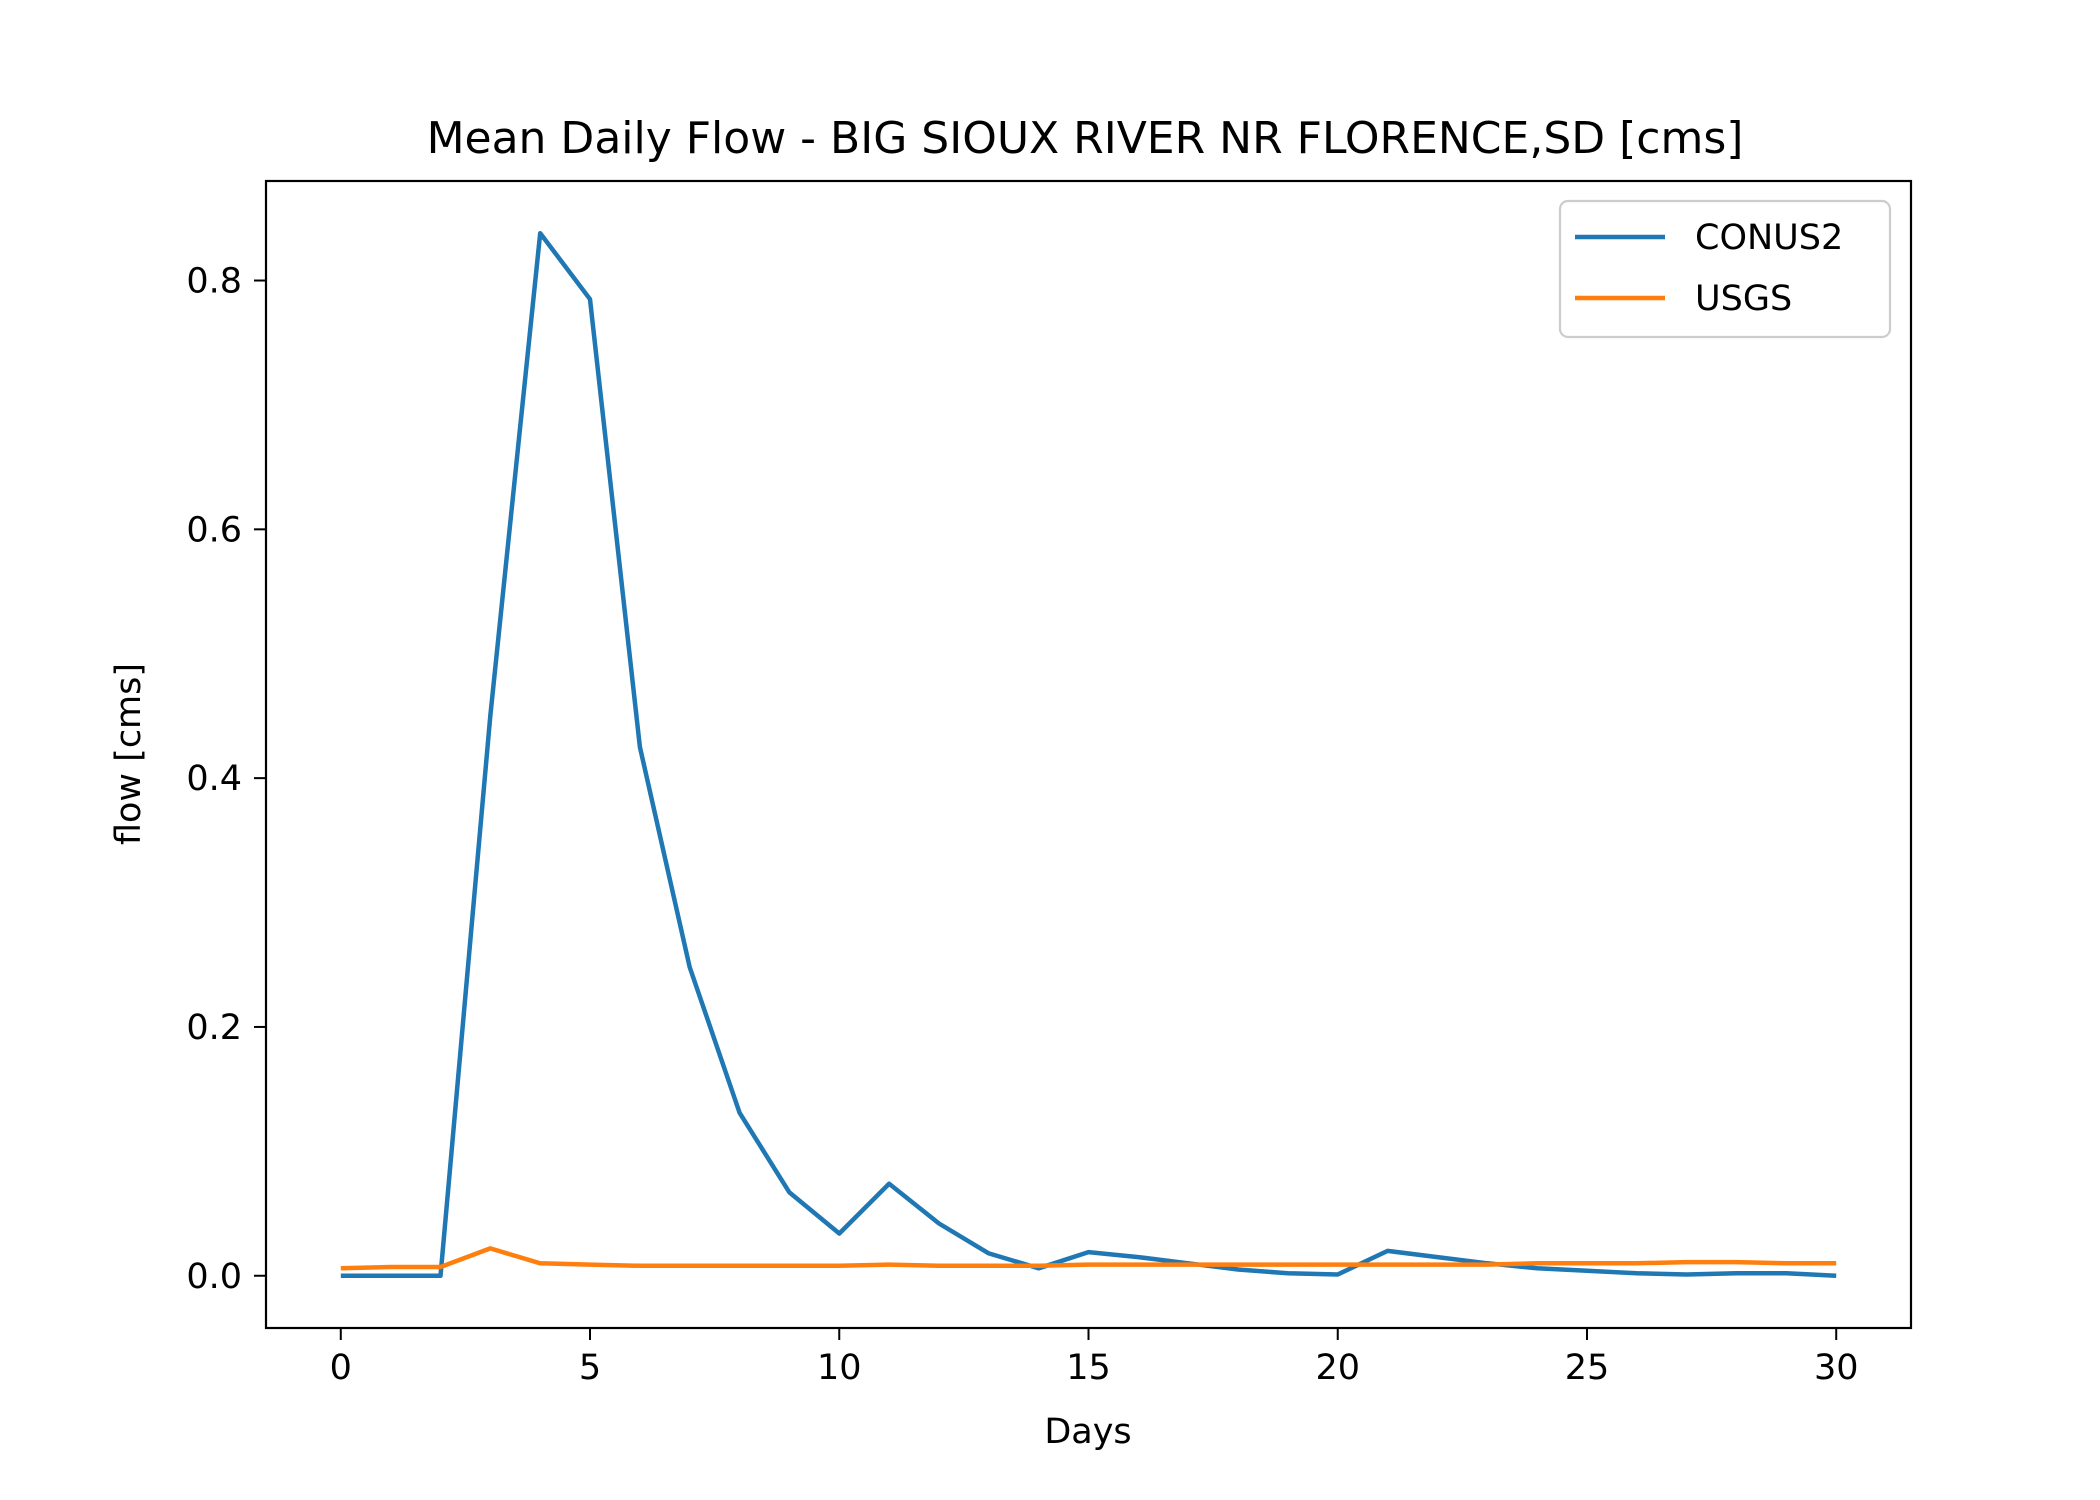  What do you see at coordinates (1743, 299) in the screenshot?
I see `legend-label-usgs: USGS` at bounding box center [1743, 299].